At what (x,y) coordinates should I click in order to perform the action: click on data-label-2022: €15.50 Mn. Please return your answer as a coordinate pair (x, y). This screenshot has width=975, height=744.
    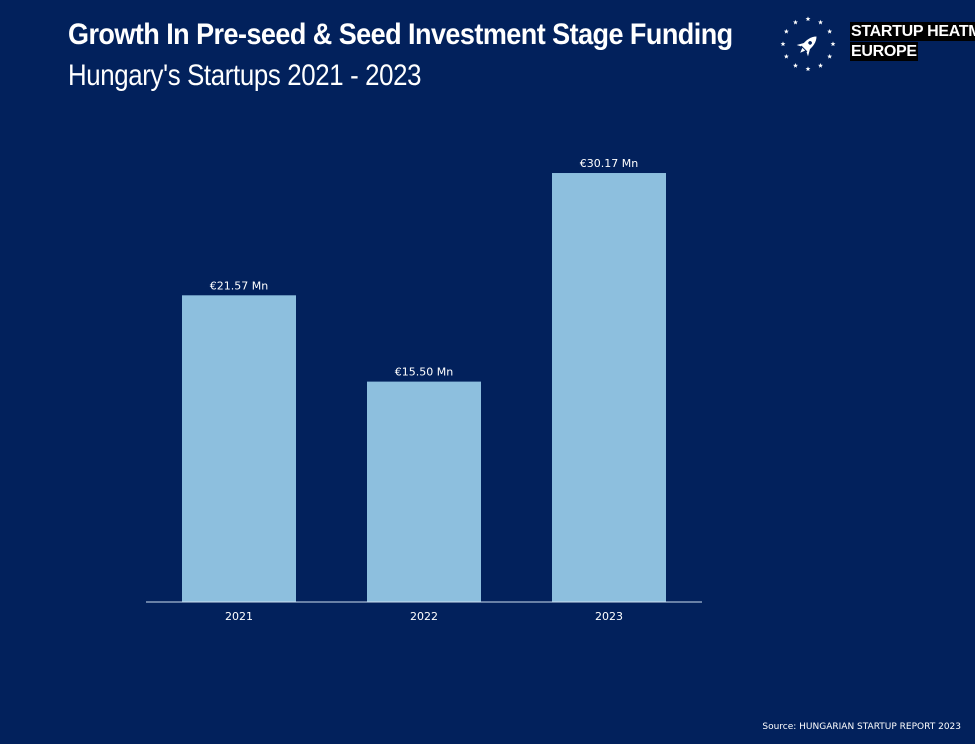
    Looking at the image, I should click on (424, 372).